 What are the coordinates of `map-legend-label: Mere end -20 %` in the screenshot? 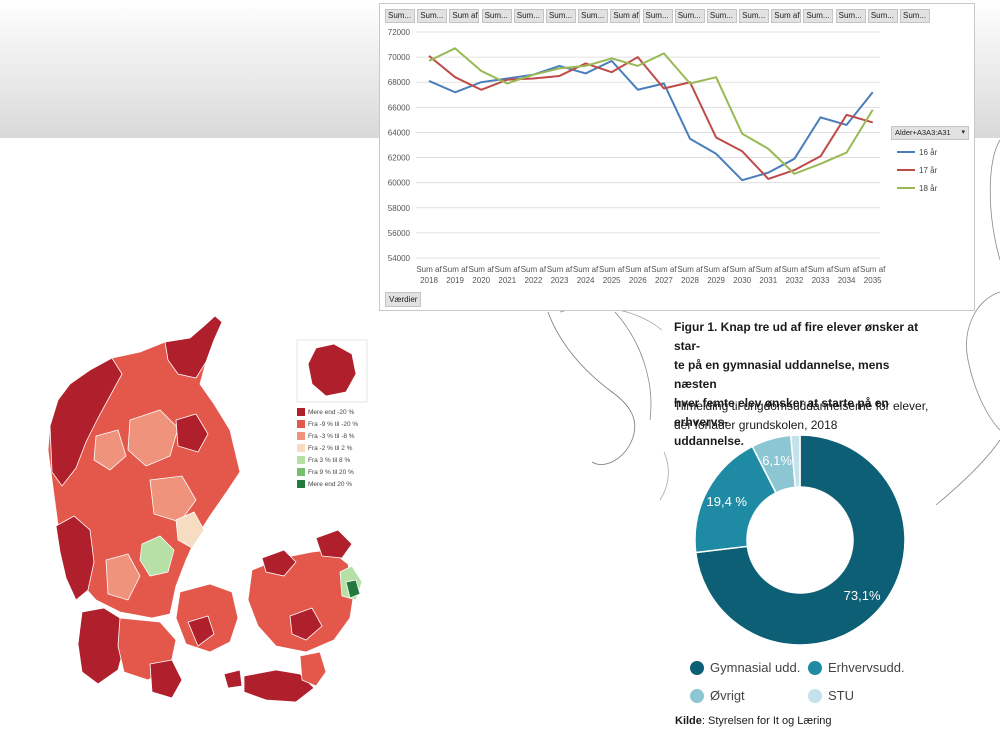 It's located at (331, 412).